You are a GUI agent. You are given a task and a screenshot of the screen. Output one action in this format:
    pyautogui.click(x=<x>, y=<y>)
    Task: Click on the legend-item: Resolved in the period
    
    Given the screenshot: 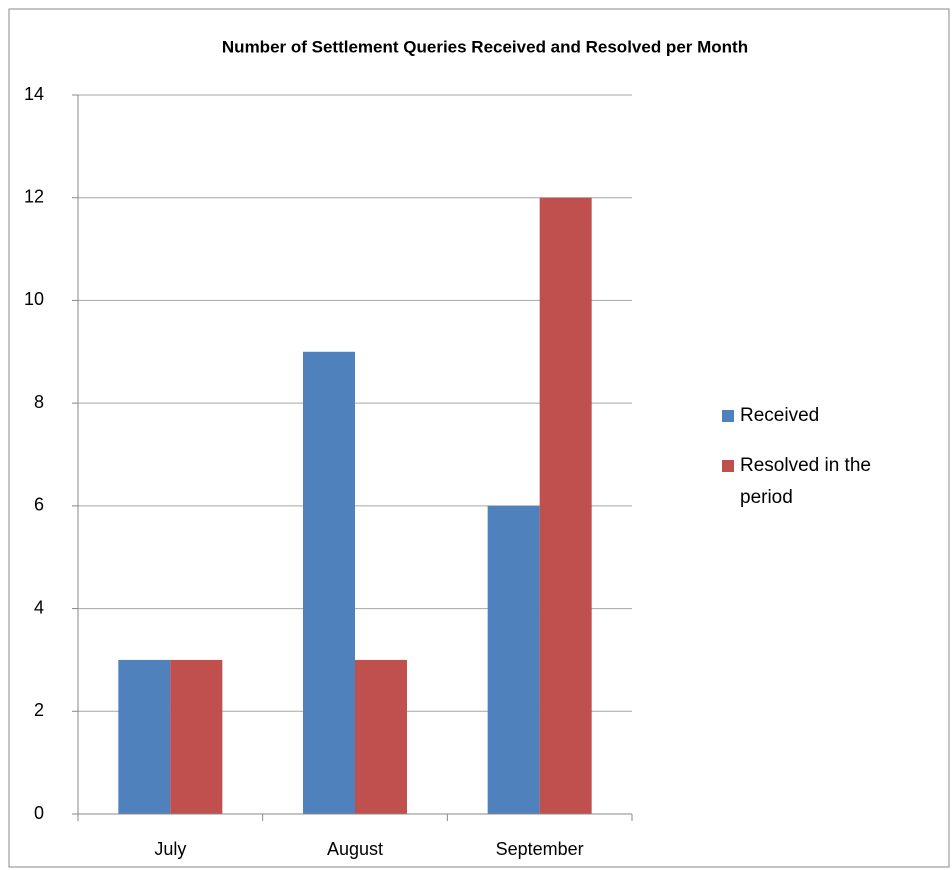 What is the action you would take?
    pyautogui.click(x=822, y=482)
    